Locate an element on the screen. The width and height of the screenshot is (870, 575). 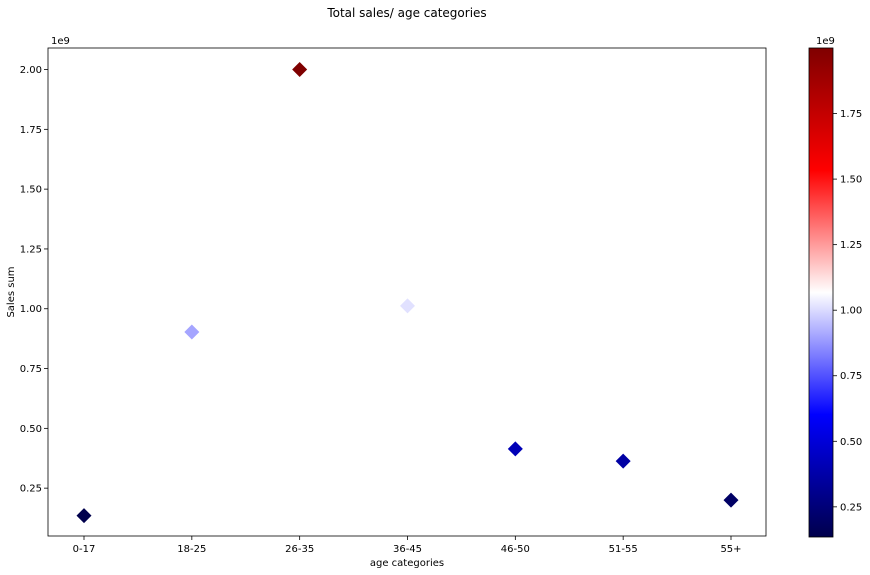
y-tick-label: 0.50 is located at coordinates (31, 429).